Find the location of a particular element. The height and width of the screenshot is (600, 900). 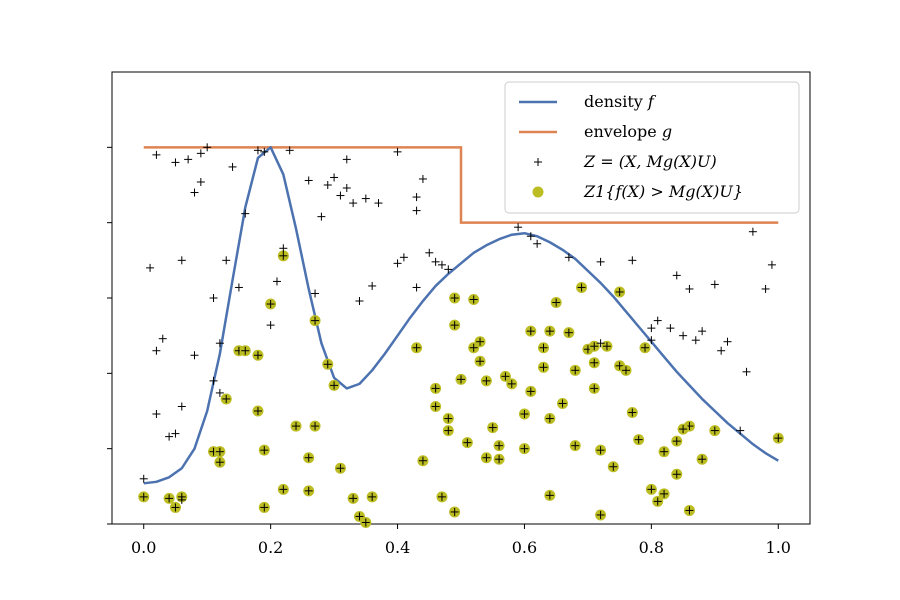

x-tick-label: 0.4 is located at coordinates (397, 547).